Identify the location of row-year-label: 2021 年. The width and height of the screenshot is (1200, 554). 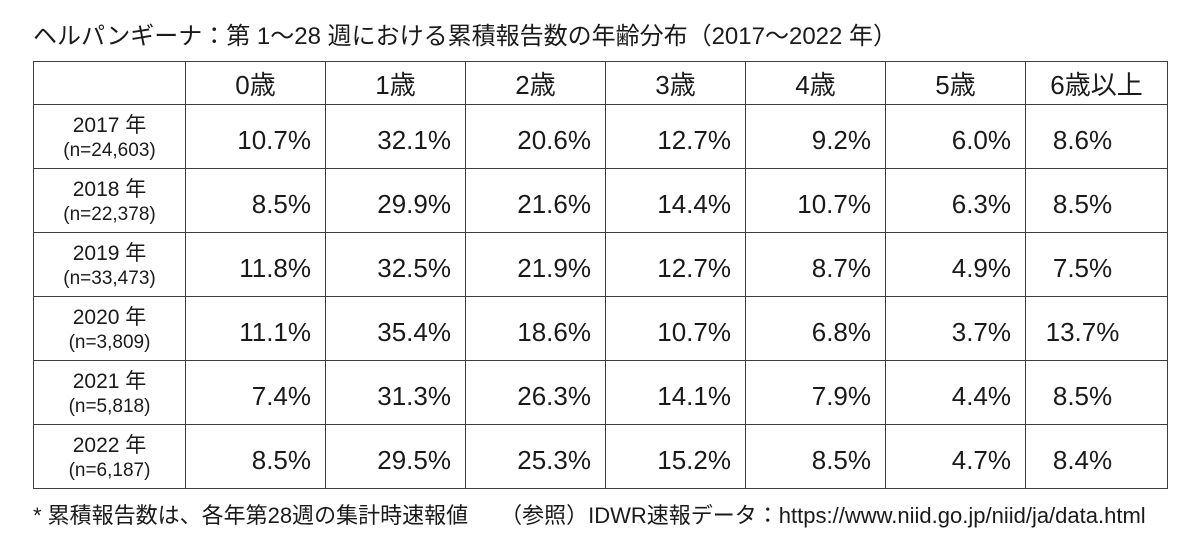
(109, 382).